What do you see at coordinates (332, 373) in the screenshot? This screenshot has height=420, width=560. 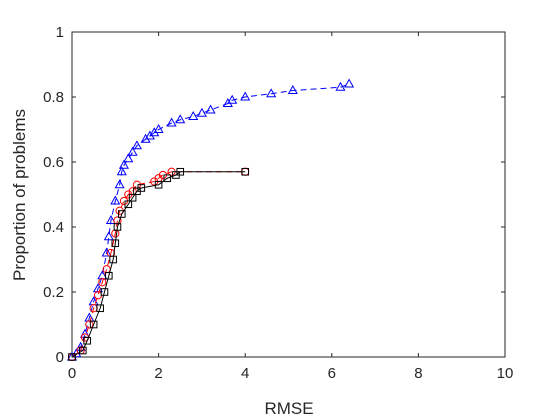 I see `x-tick-label: 6` at bounding box center [332, 373].